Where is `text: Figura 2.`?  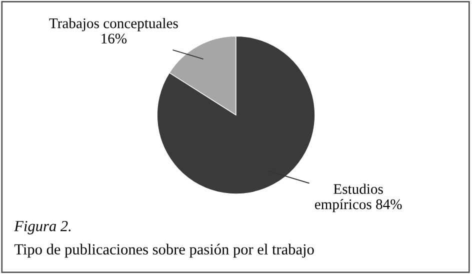
text: Figura 2. is located at coordinates (42, 227).